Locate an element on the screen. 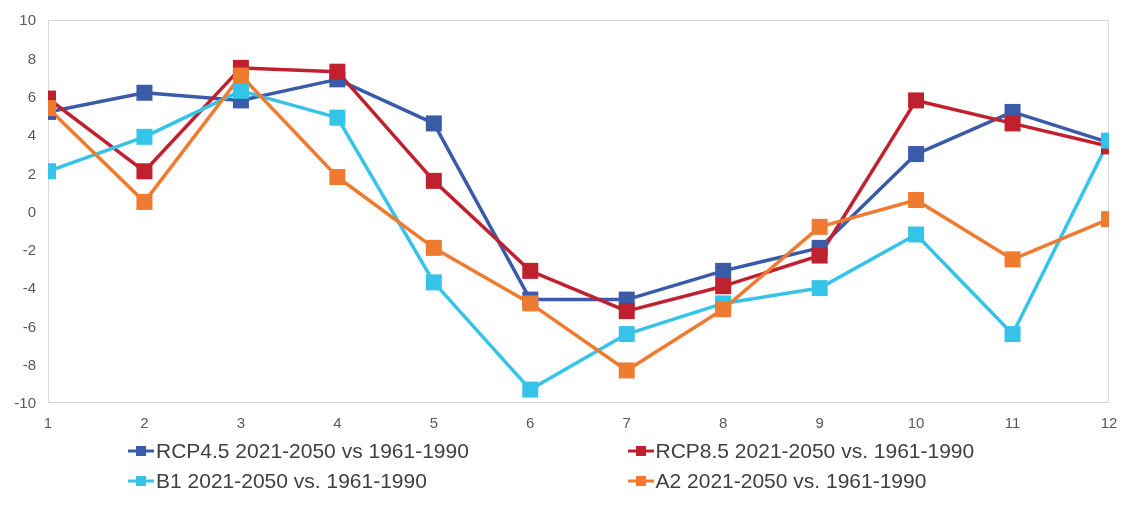  x-tick-label: 10 is located at coordinates (916, 422).